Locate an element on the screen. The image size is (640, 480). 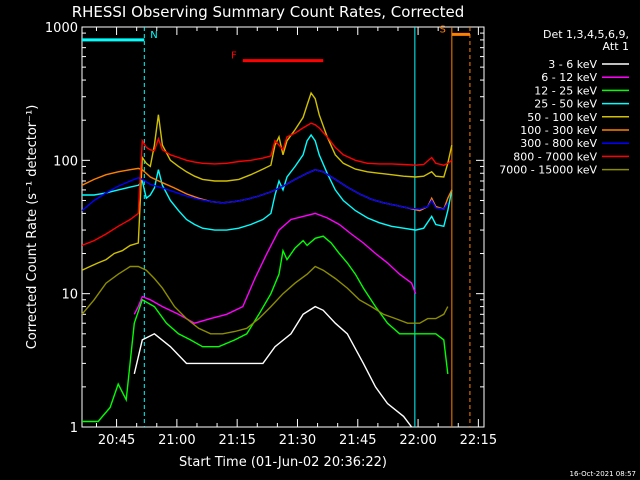
footer-timestamp: 16-Oct-2021 08:57 is located at coordinates (603, 474).